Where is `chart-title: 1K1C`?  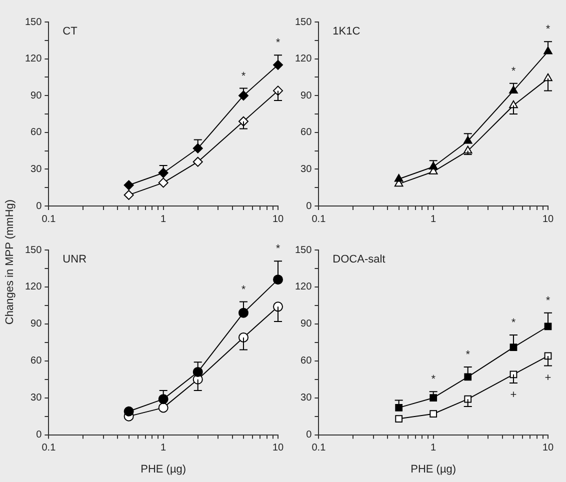 chart-title: 1K1C is located at coordinates (346, 32).